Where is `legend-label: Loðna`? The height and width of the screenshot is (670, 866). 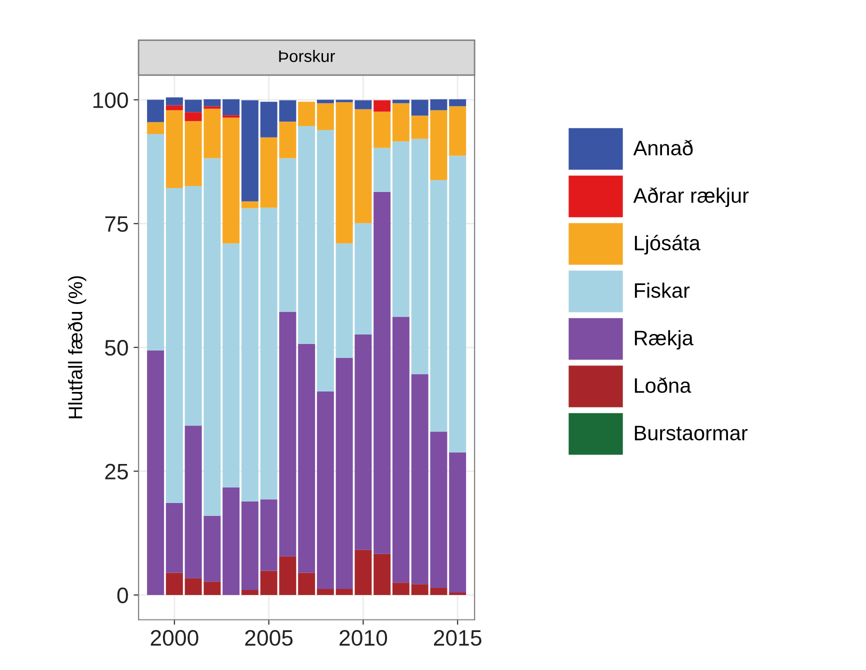
legend-label: Loðna is located at coordinates (663, 385).